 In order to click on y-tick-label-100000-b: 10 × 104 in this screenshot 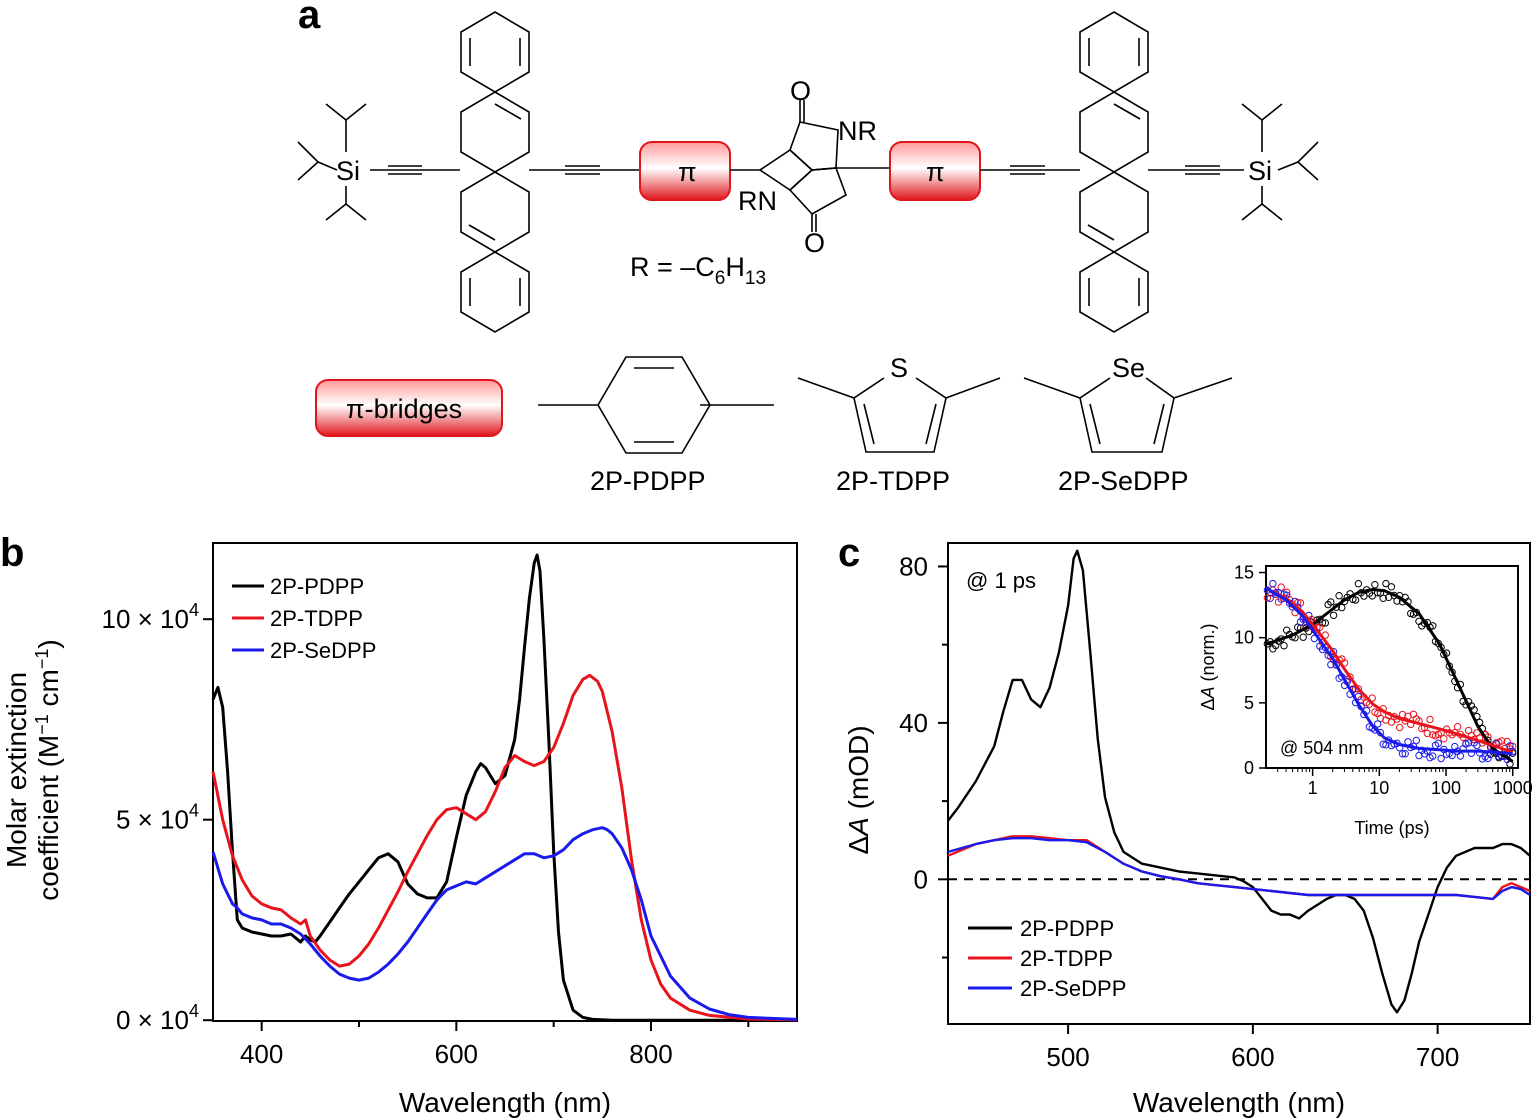, I will do `click(151, 617)`.